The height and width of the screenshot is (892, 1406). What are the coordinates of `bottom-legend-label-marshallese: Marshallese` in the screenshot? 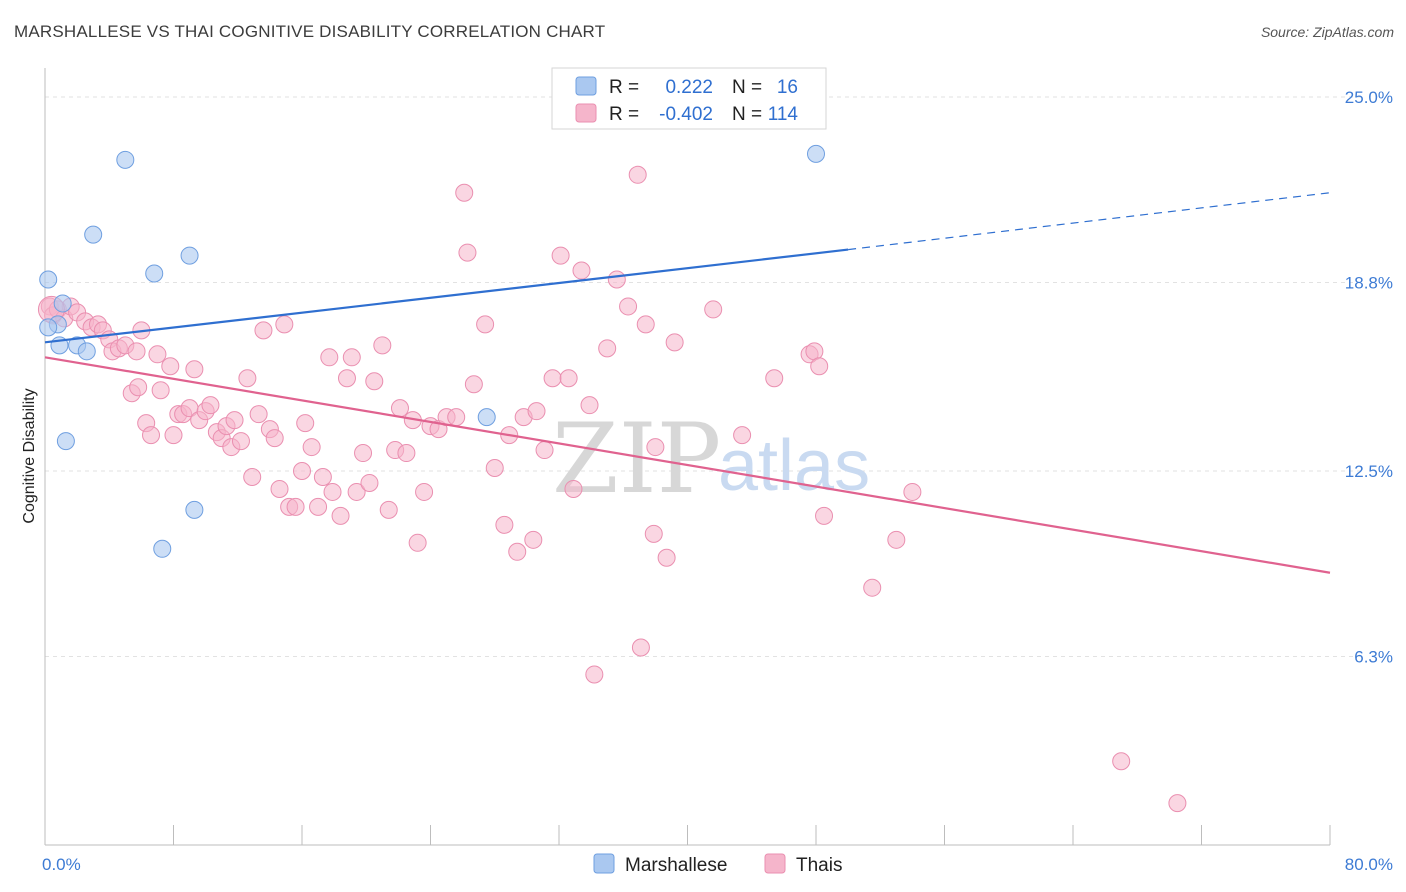 It's located at (676, 865).